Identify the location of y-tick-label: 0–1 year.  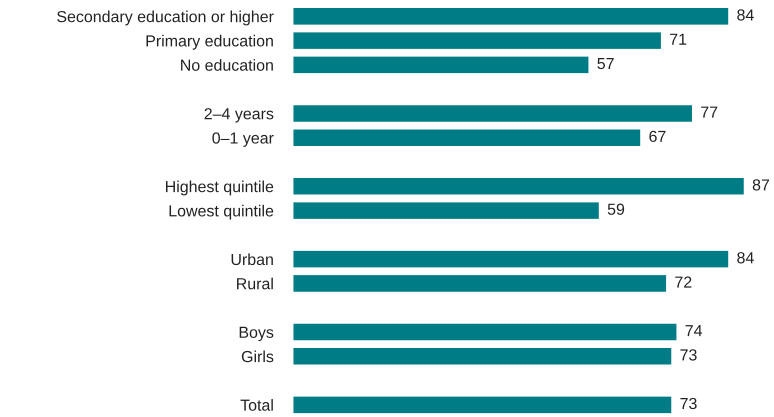
(243, 139).